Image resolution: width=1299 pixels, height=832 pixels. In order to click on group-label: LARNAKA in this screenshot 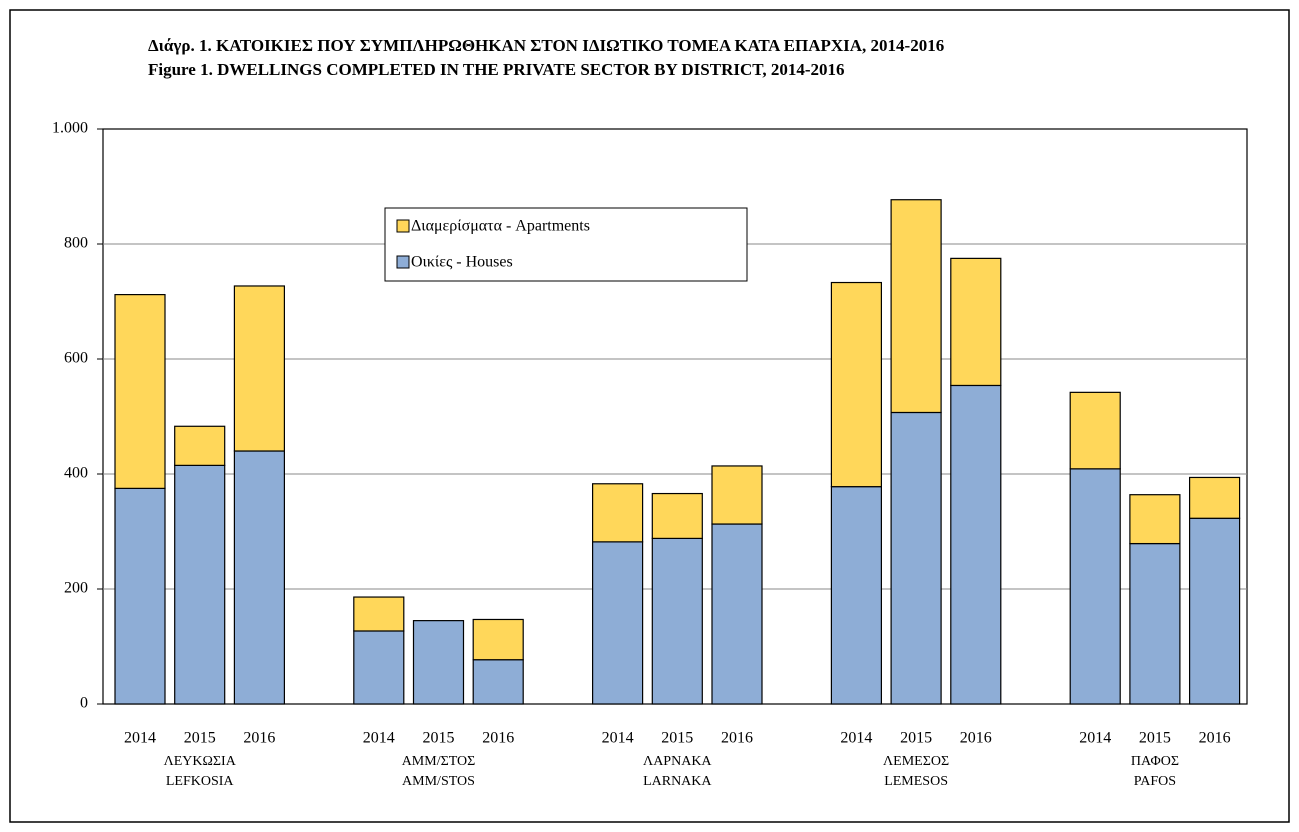, I will do `click(677, 781)`.